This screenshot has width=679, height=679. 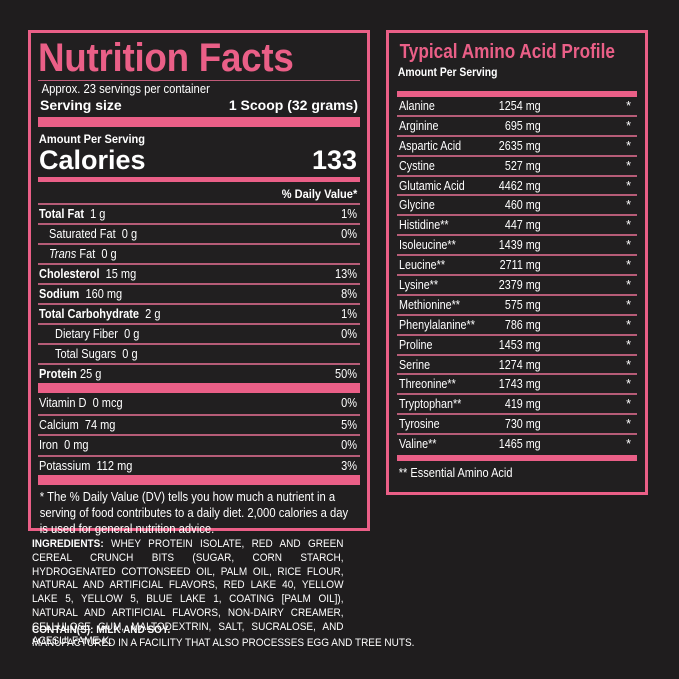 What do you see at coordinates (417, 165) in the screenshot?
I see `amino-name: Cystine` at bounding box center [417, 165].